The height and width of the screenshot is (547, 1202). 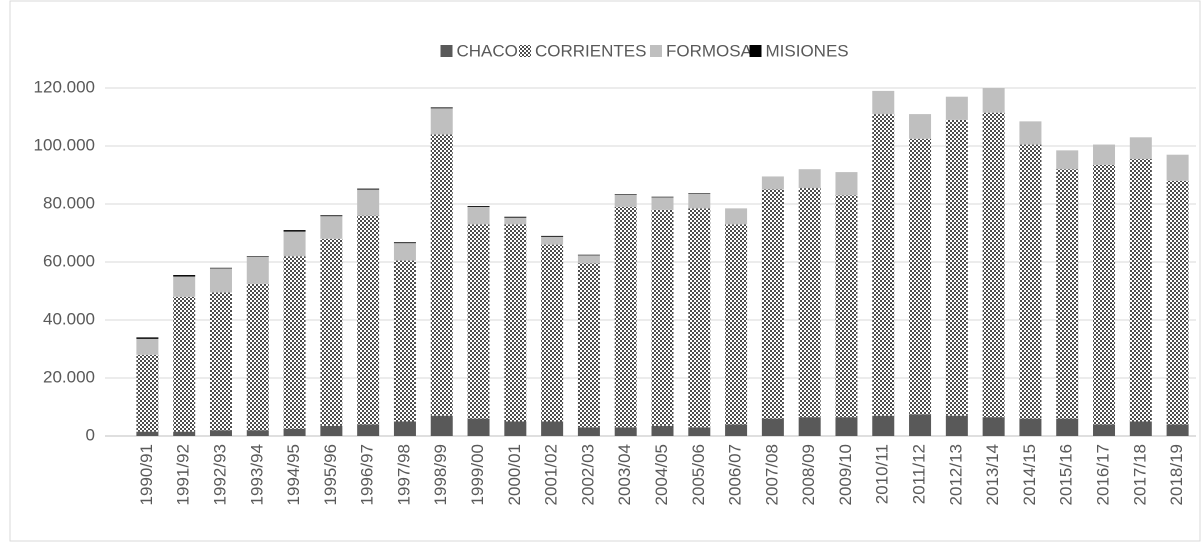 What do you see at coordinates (477, 474) in the screenshot?
I see `x-tick-label: 1999/00` at bounding box center [477, 474].